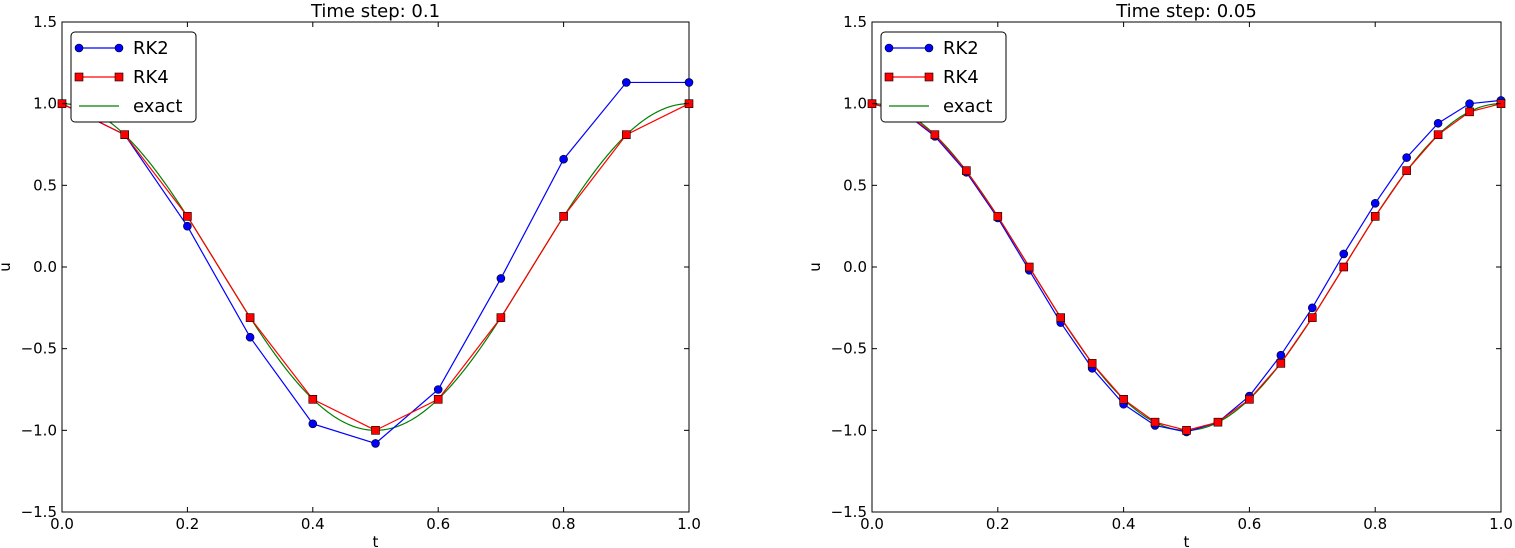 The height and width of the screenshot is (548, 1515). I want to click on chart-title: Time step: 0.1, so click(375, 11).